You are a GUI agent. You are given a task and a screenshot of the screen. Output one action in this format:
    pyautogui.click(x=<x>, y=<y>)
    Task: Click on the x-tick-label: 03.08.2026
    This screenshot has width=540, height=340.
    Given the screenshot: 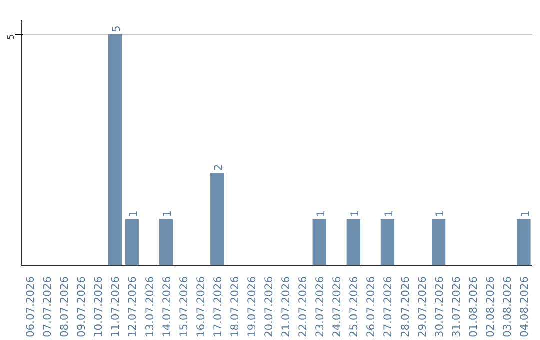 What is the action you would take?
    pyautogui.click(x=507, y=307)
    